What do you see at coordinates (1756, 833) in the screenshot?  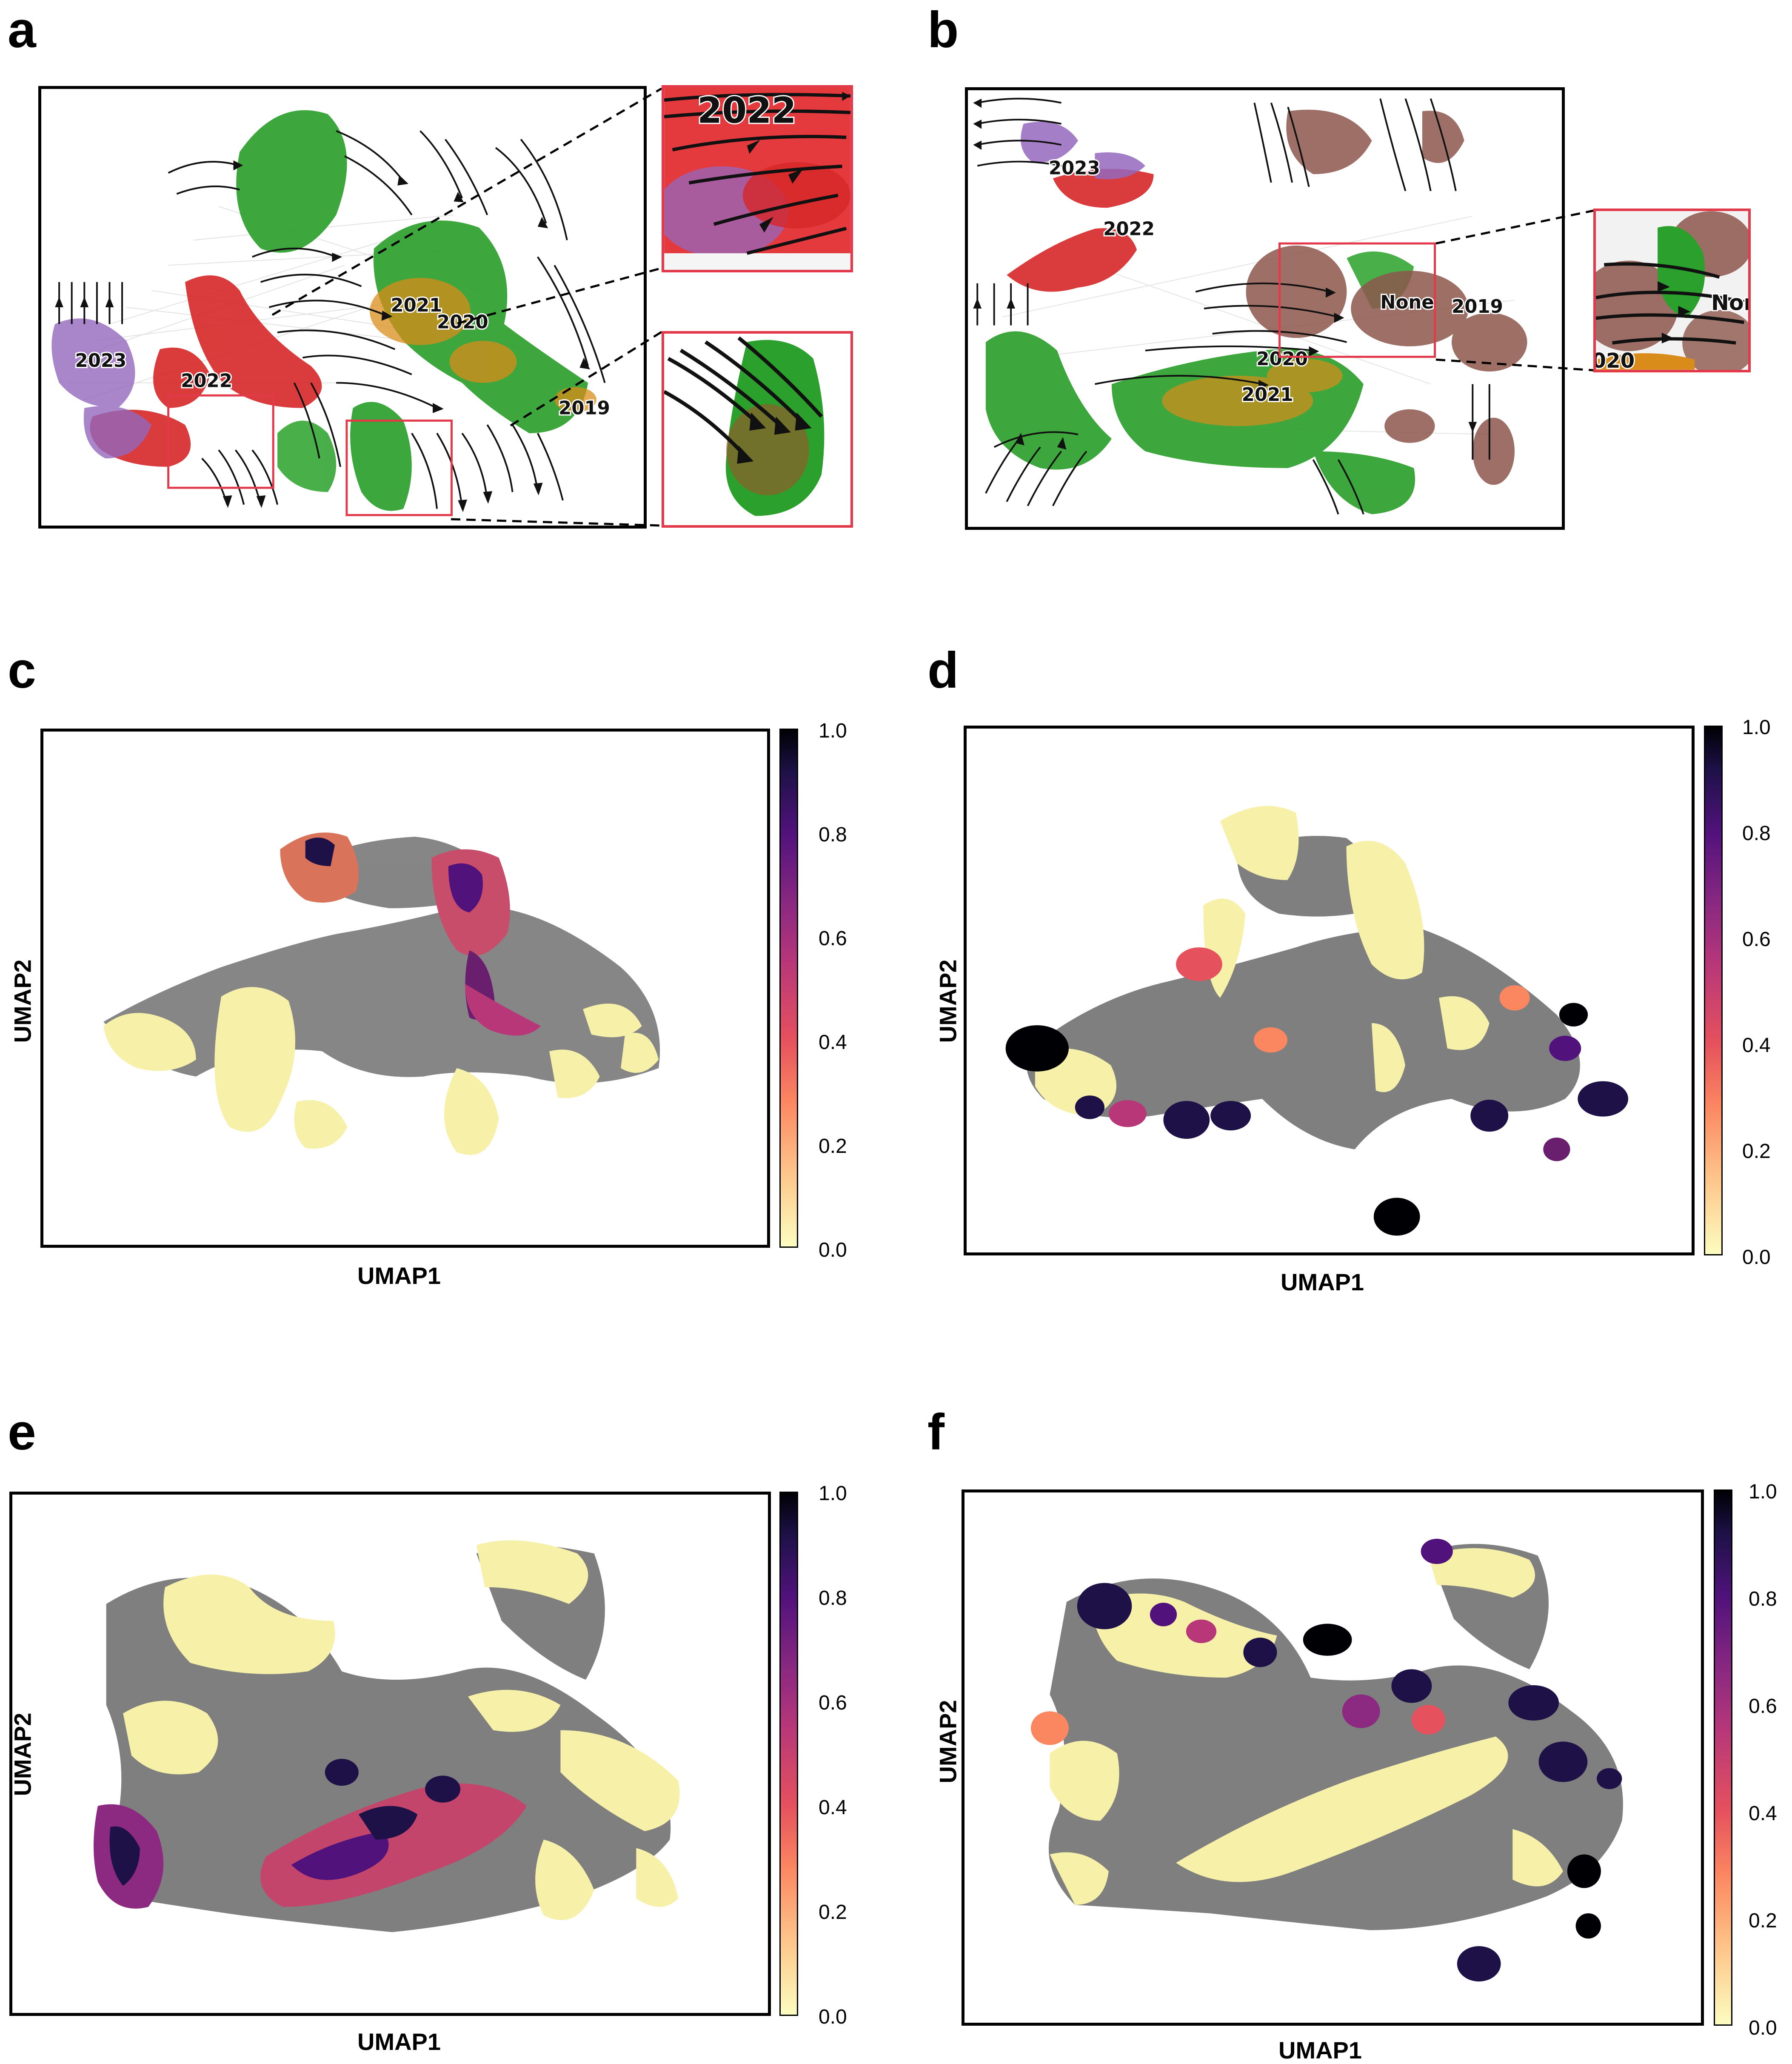 I see `panel-d-tick-0-8: 0.8` at bounding box center [1756, 833].